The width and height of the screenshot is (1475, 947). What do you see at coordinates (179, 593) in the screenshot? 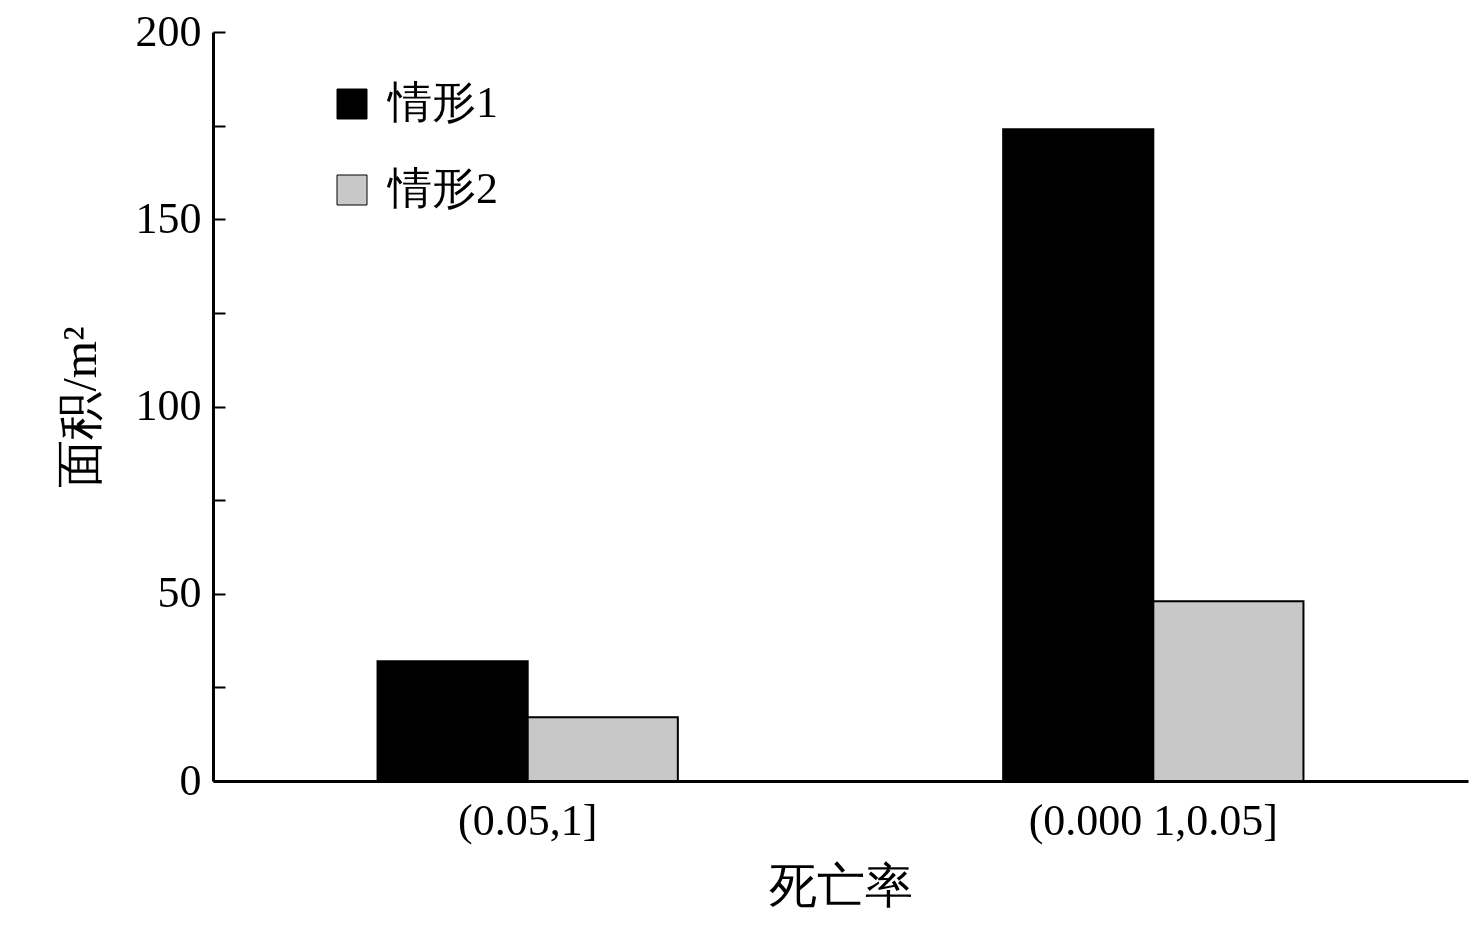
I see `y-tick-label: 50` at bounding box center [179, 593].